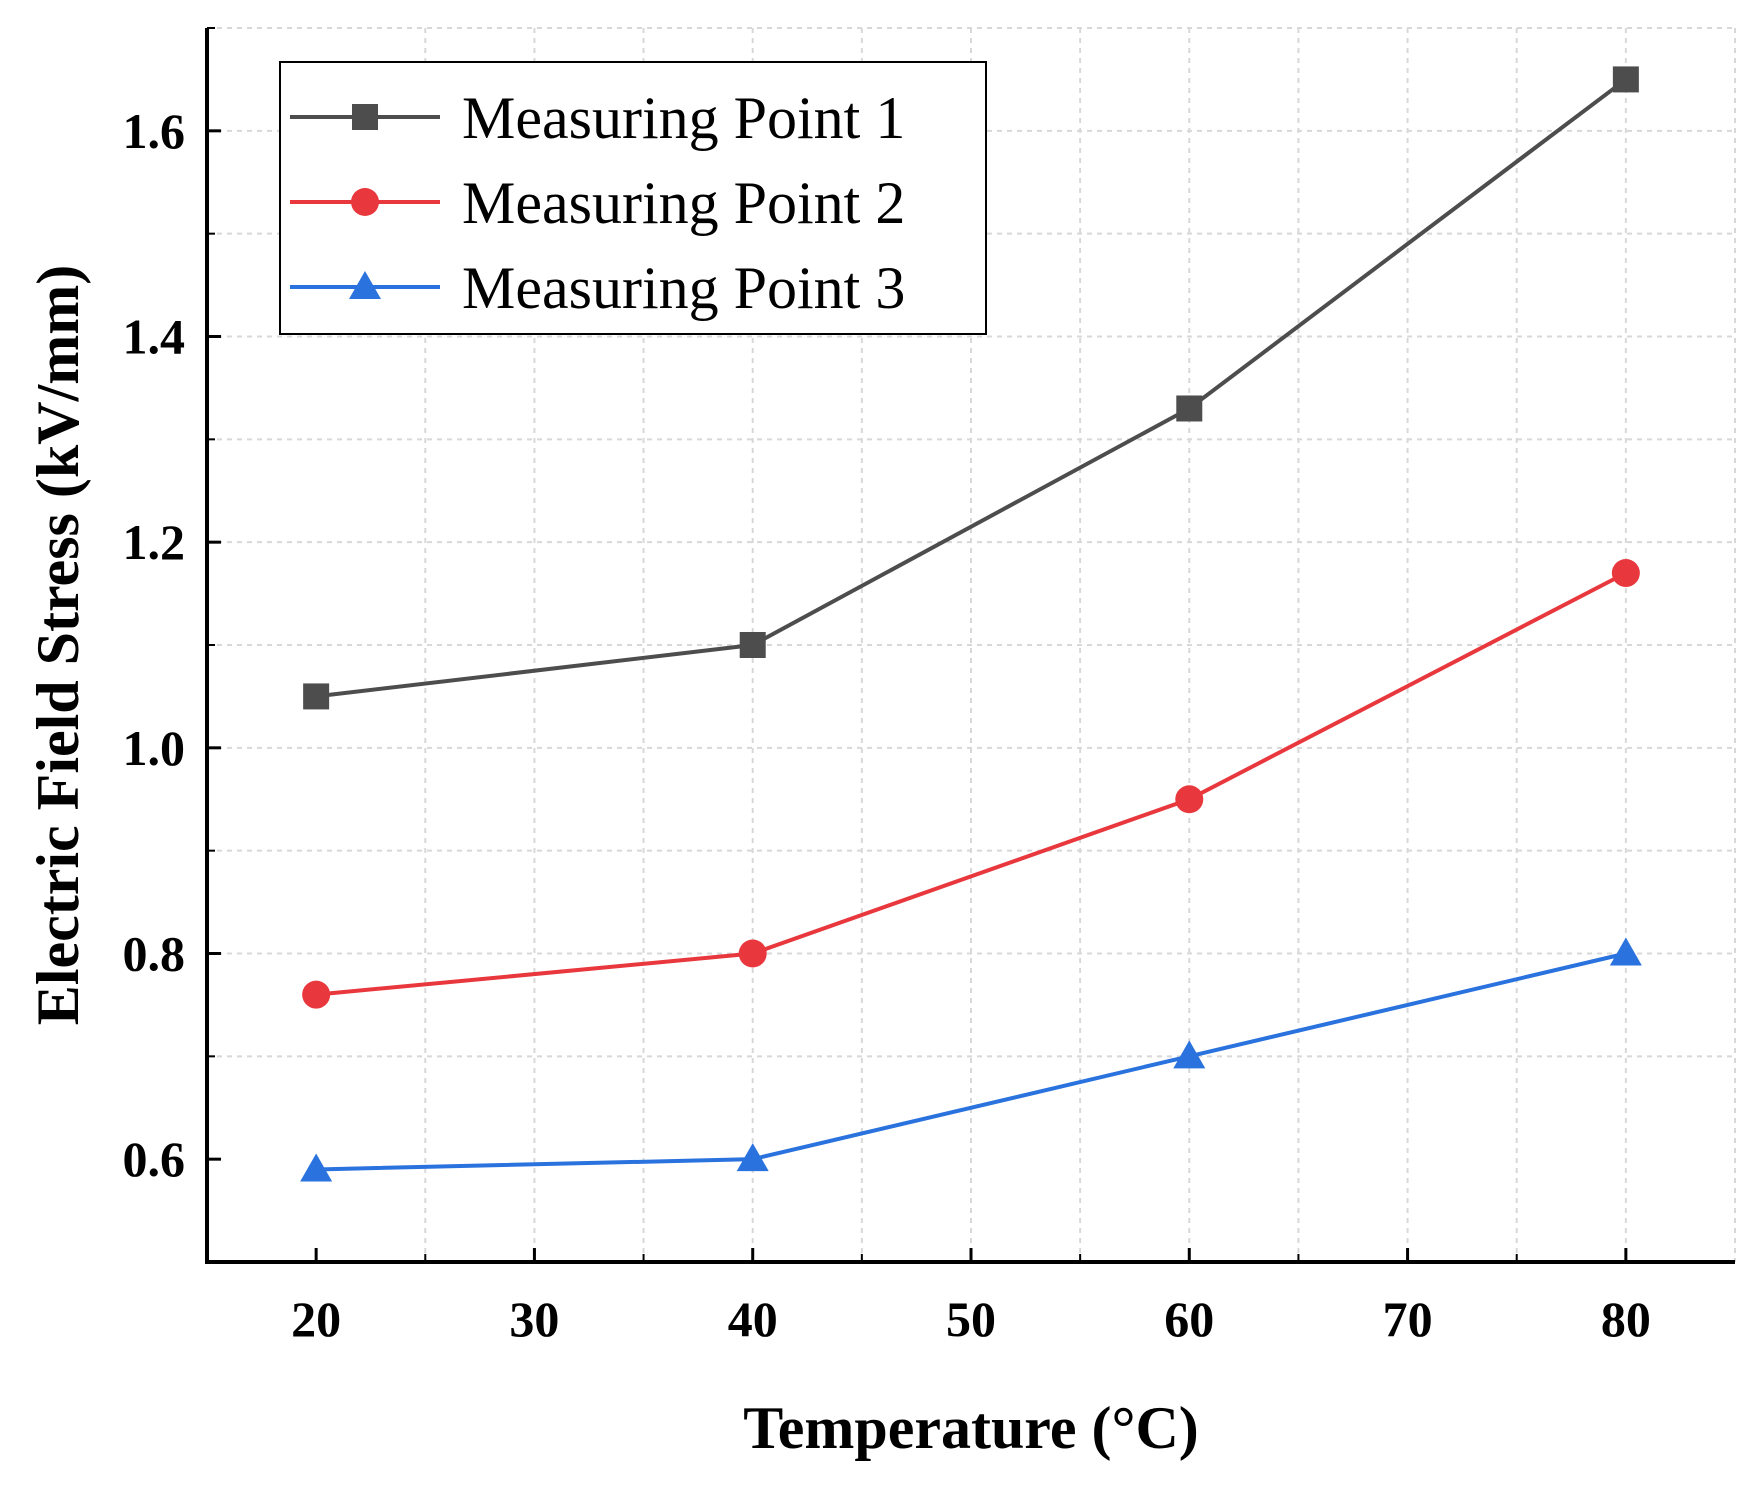 The height and width of the screenshot is (1487, 1753). I want to click on legend-item: Measuring Point 1, so click(597, 118).